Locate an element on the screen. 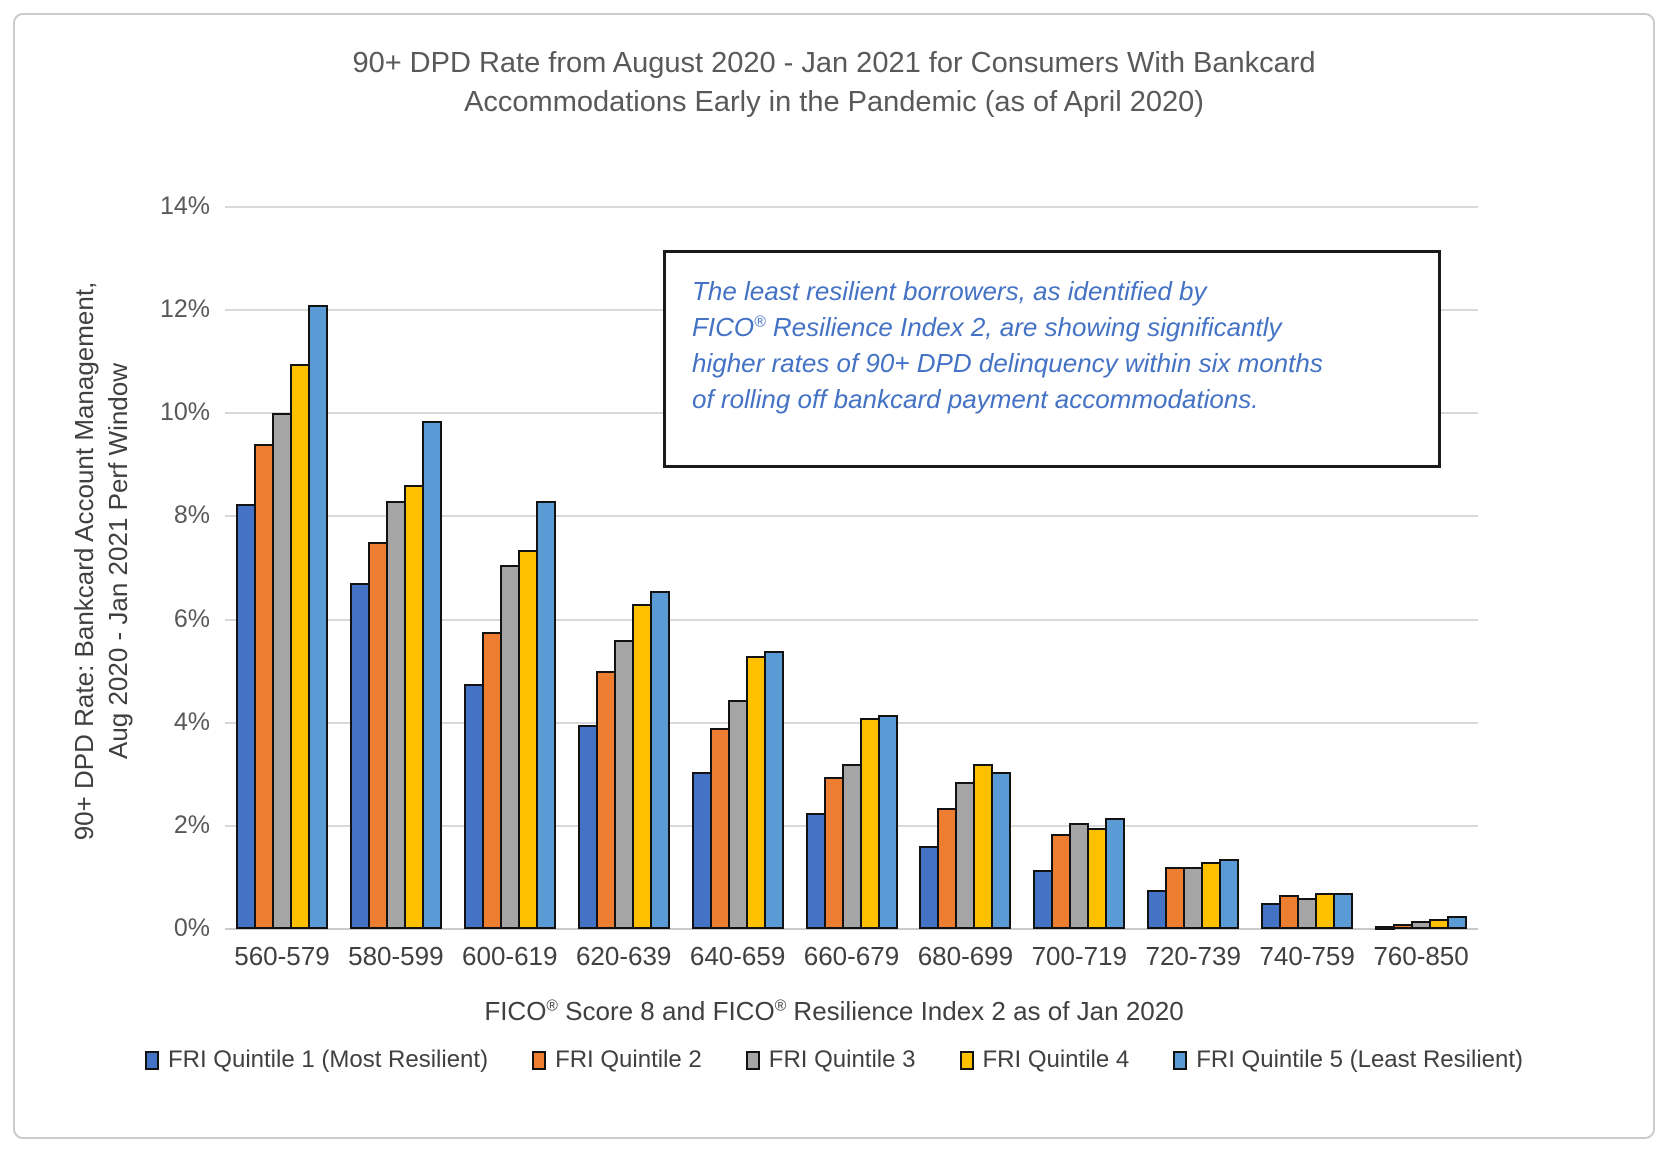 The image size is (1668, 1152). legend-item-quintile-2: FRI Quintile 2 is located at coordinates (617, 1060).